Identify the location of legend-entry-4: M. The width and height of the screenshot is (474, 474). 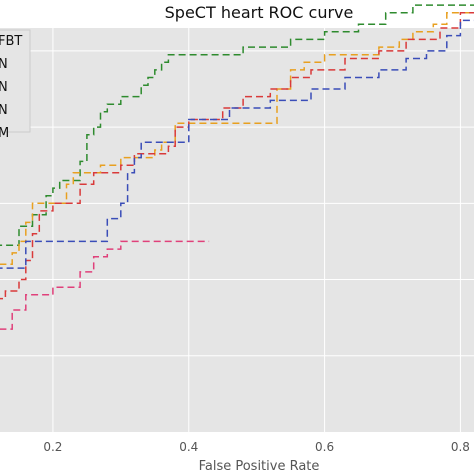
(4, 133).